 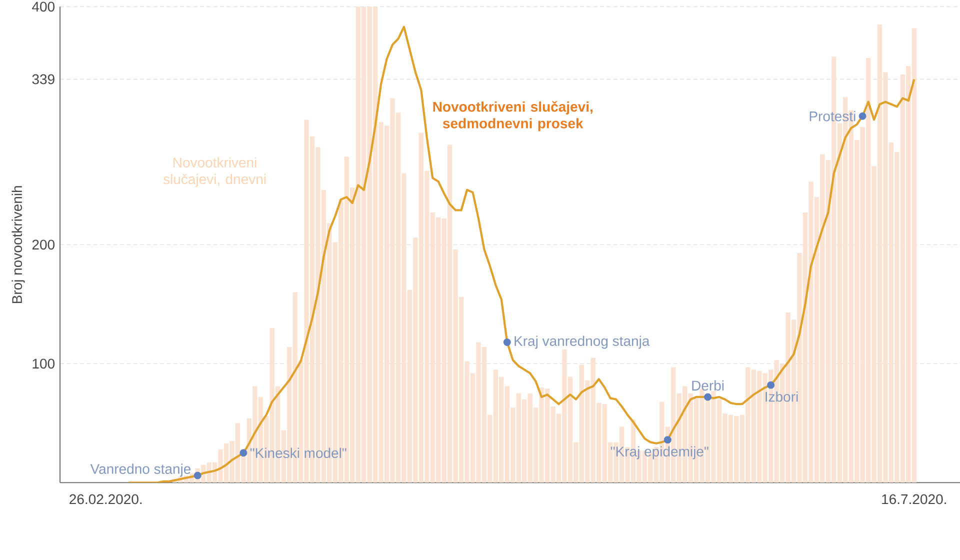 I want to click on y-tick-label: 400, so click(x=43, y=7).